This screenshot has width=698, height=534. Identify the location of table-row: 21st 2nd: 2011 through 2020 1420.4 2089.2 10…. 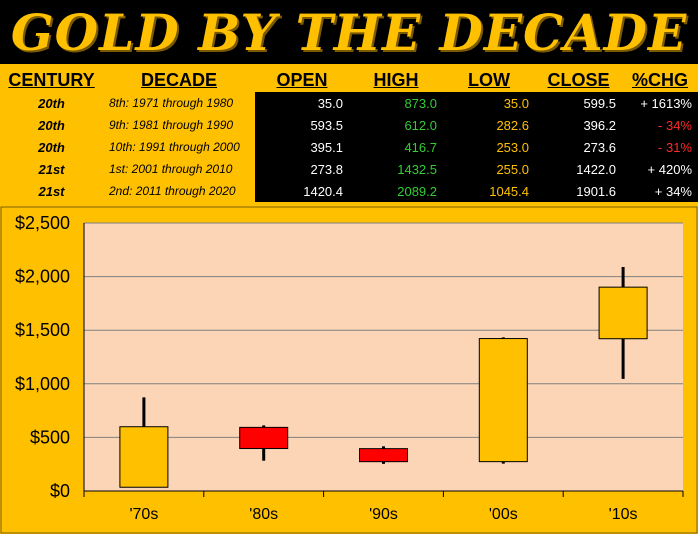
(349, 191).